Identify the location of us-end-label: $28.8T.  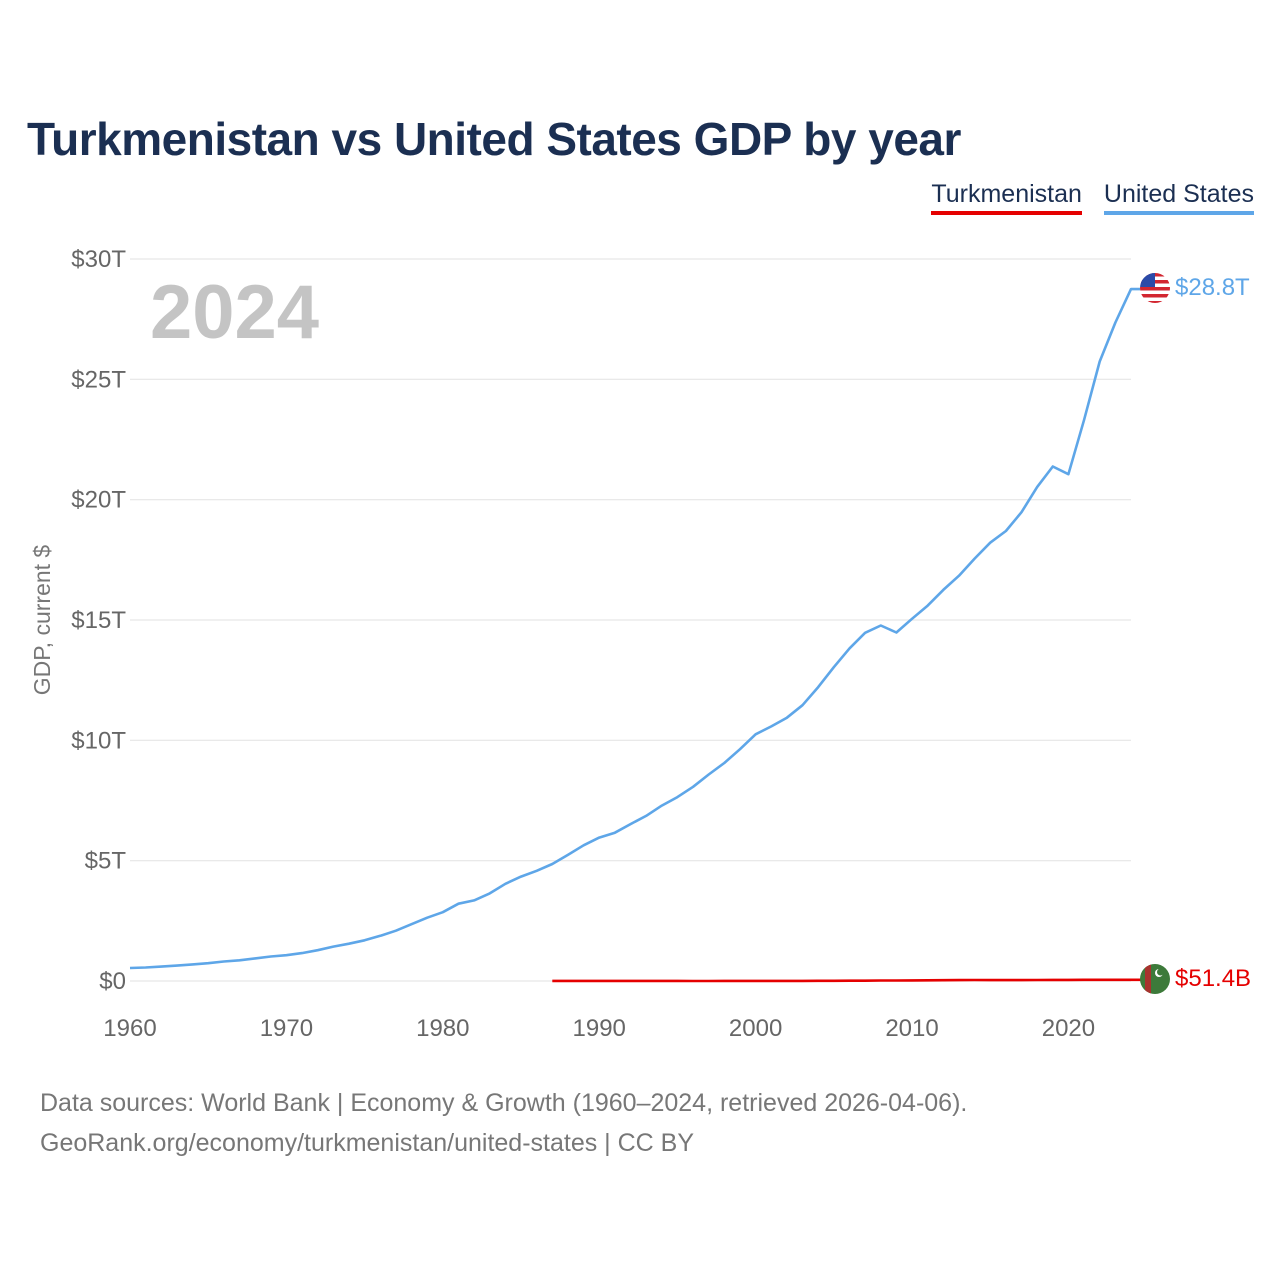
(1212, 287).